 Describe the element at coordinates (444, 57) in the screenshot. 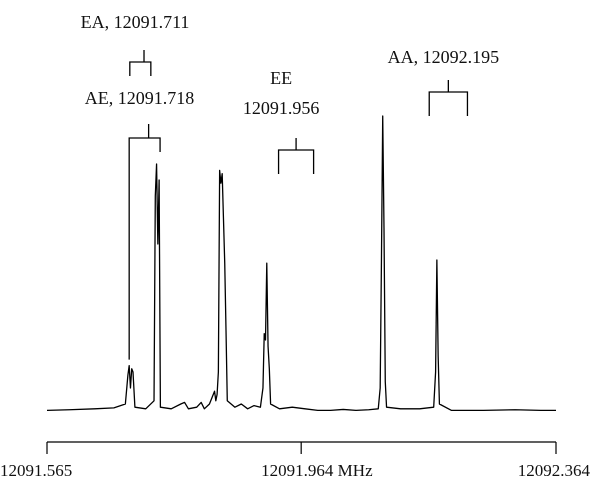

I see `annotation-label: AA, 12092.195` at that location.